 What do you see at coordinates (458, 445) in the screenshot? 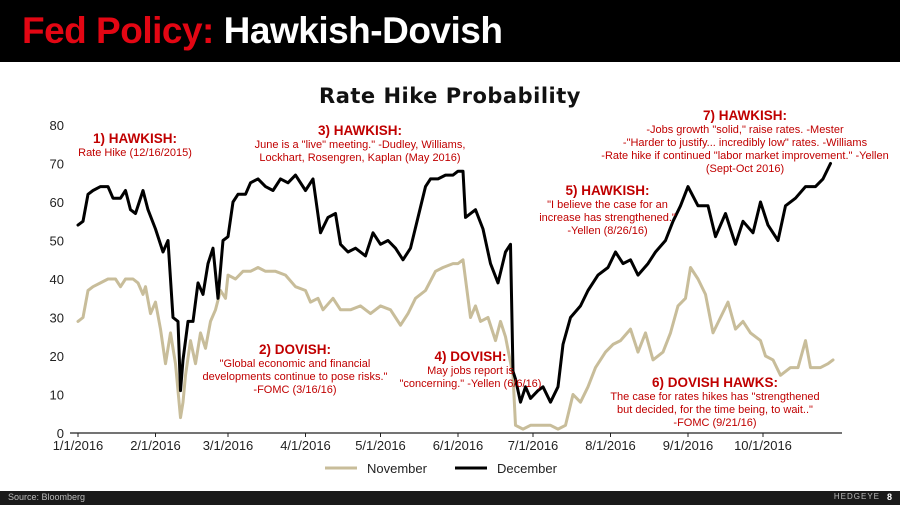
I see `x-tick-label: 6/1/2016` at bounding box center [458, 445].